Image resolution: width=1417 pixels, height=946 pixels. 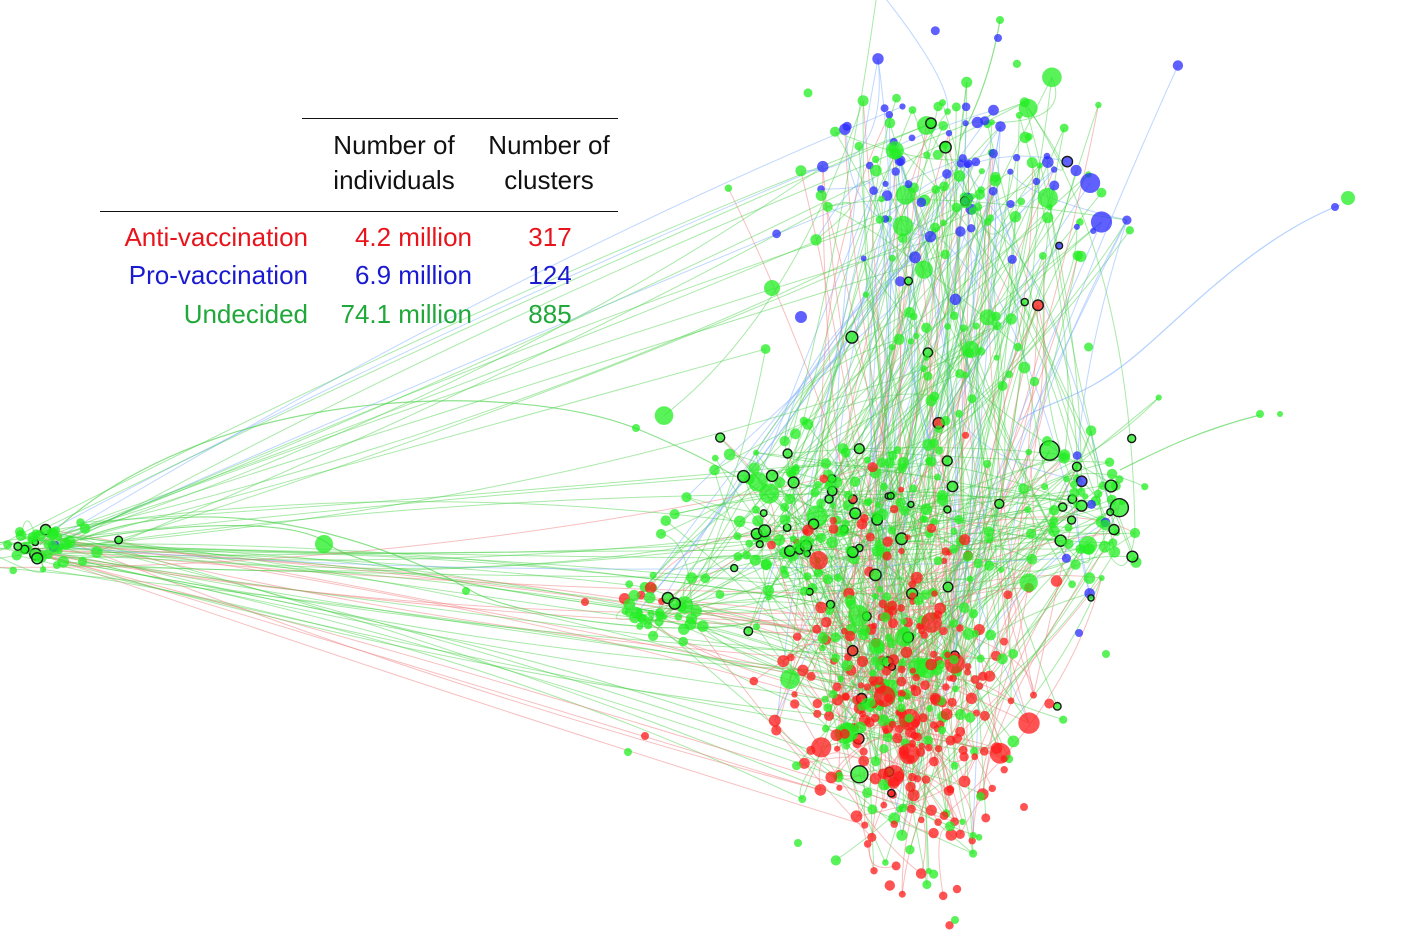 I want to click on header-clusters-line-1: Number of, so click(x=549, y=145).